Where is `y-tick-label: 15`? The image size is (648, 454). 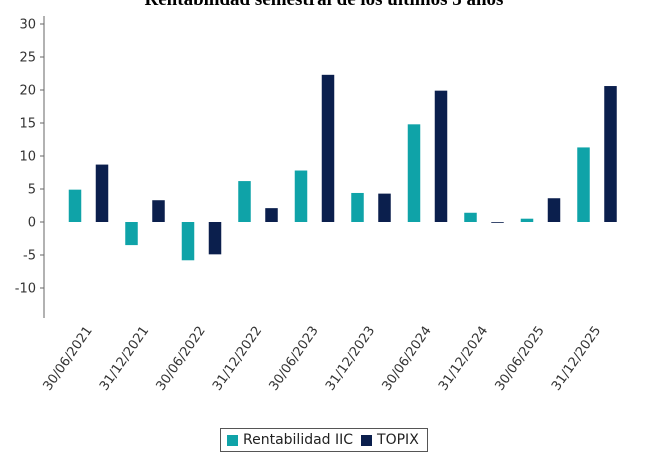
y-tick-label: 15 is located at coordinates (27, 124).